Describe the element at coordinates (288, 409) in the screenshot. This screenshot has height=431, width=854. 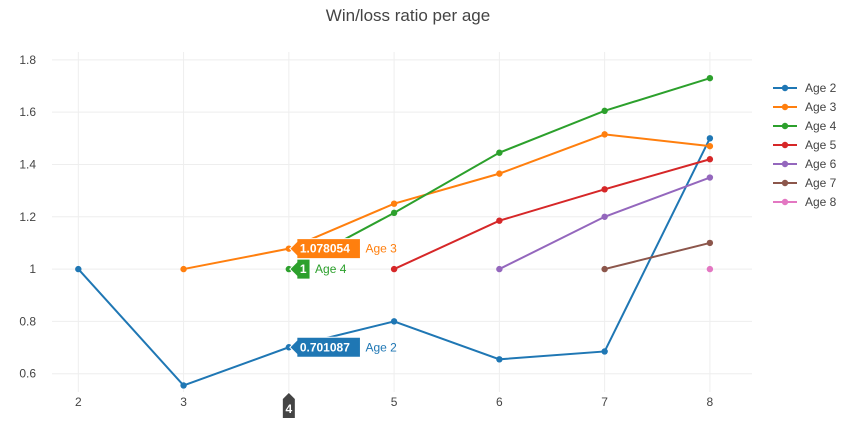
I see `hover-x-label: 4` at that location.